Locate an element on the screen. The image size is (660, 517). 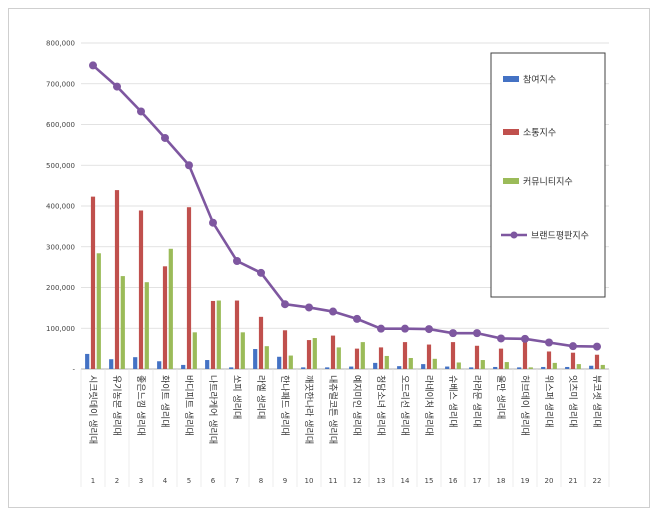
bar-소통지수-18 is located at coordinates (501, 358).